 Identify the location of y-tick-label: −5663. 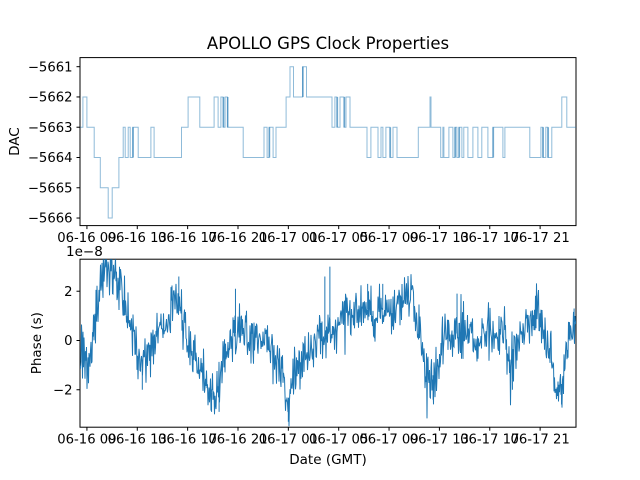
(50, 128).